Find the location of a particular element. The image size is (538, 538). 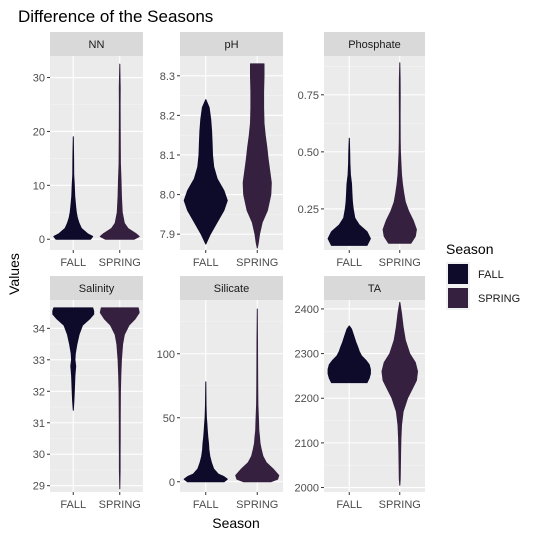

y-axis-title: Values is located at coordinates (14, 274).